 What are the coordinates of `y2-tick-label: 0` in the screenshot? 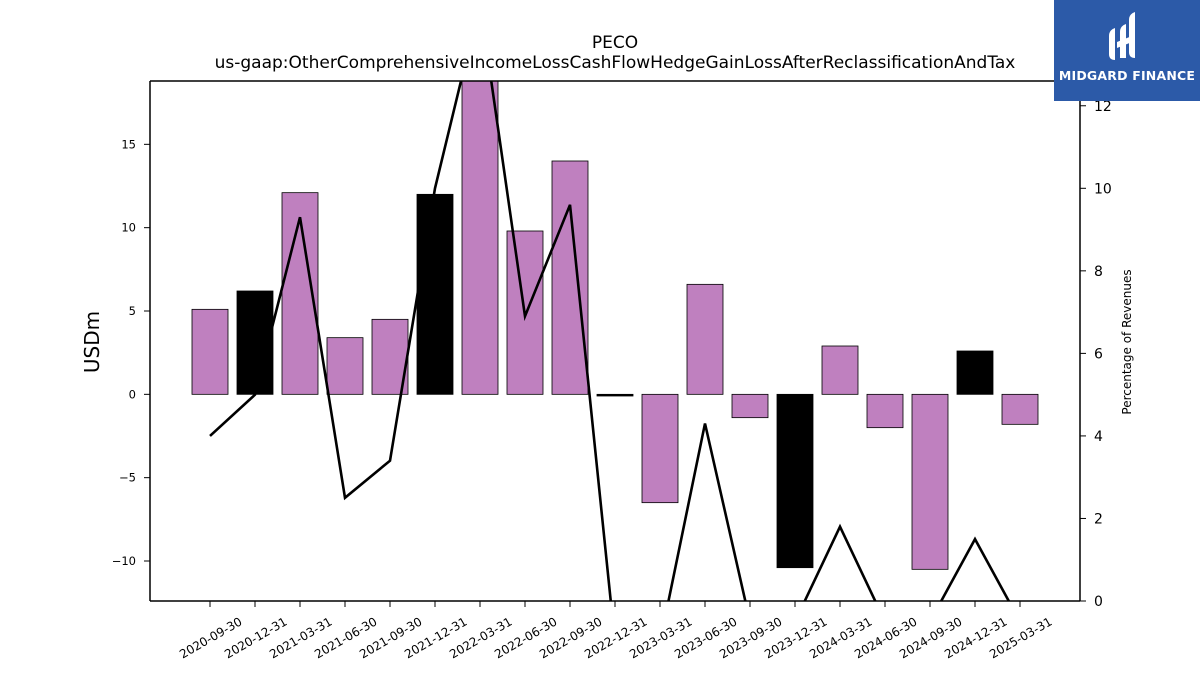 It's located at (1098, 602).